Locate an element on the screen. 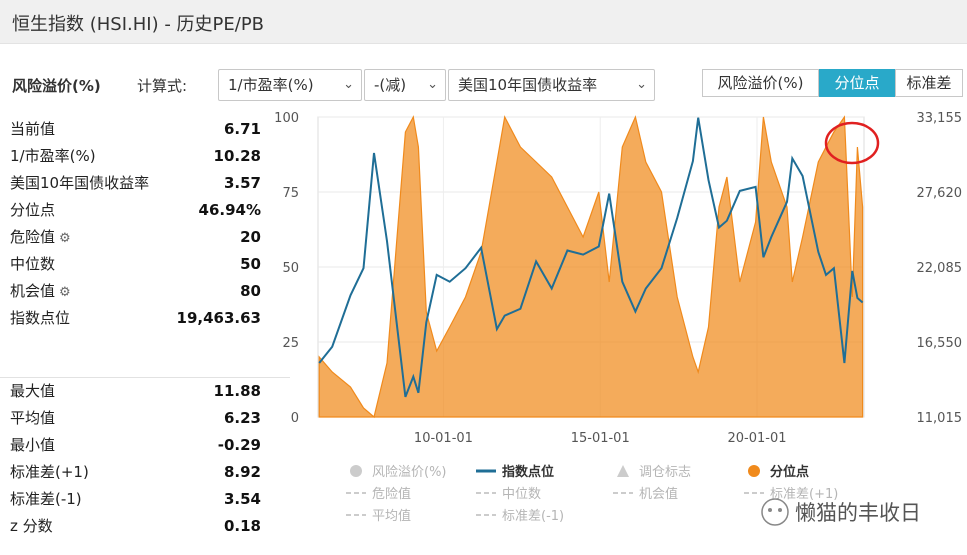  operand1-value: 1/市盈率(%) is located at coordinates (271, 85).